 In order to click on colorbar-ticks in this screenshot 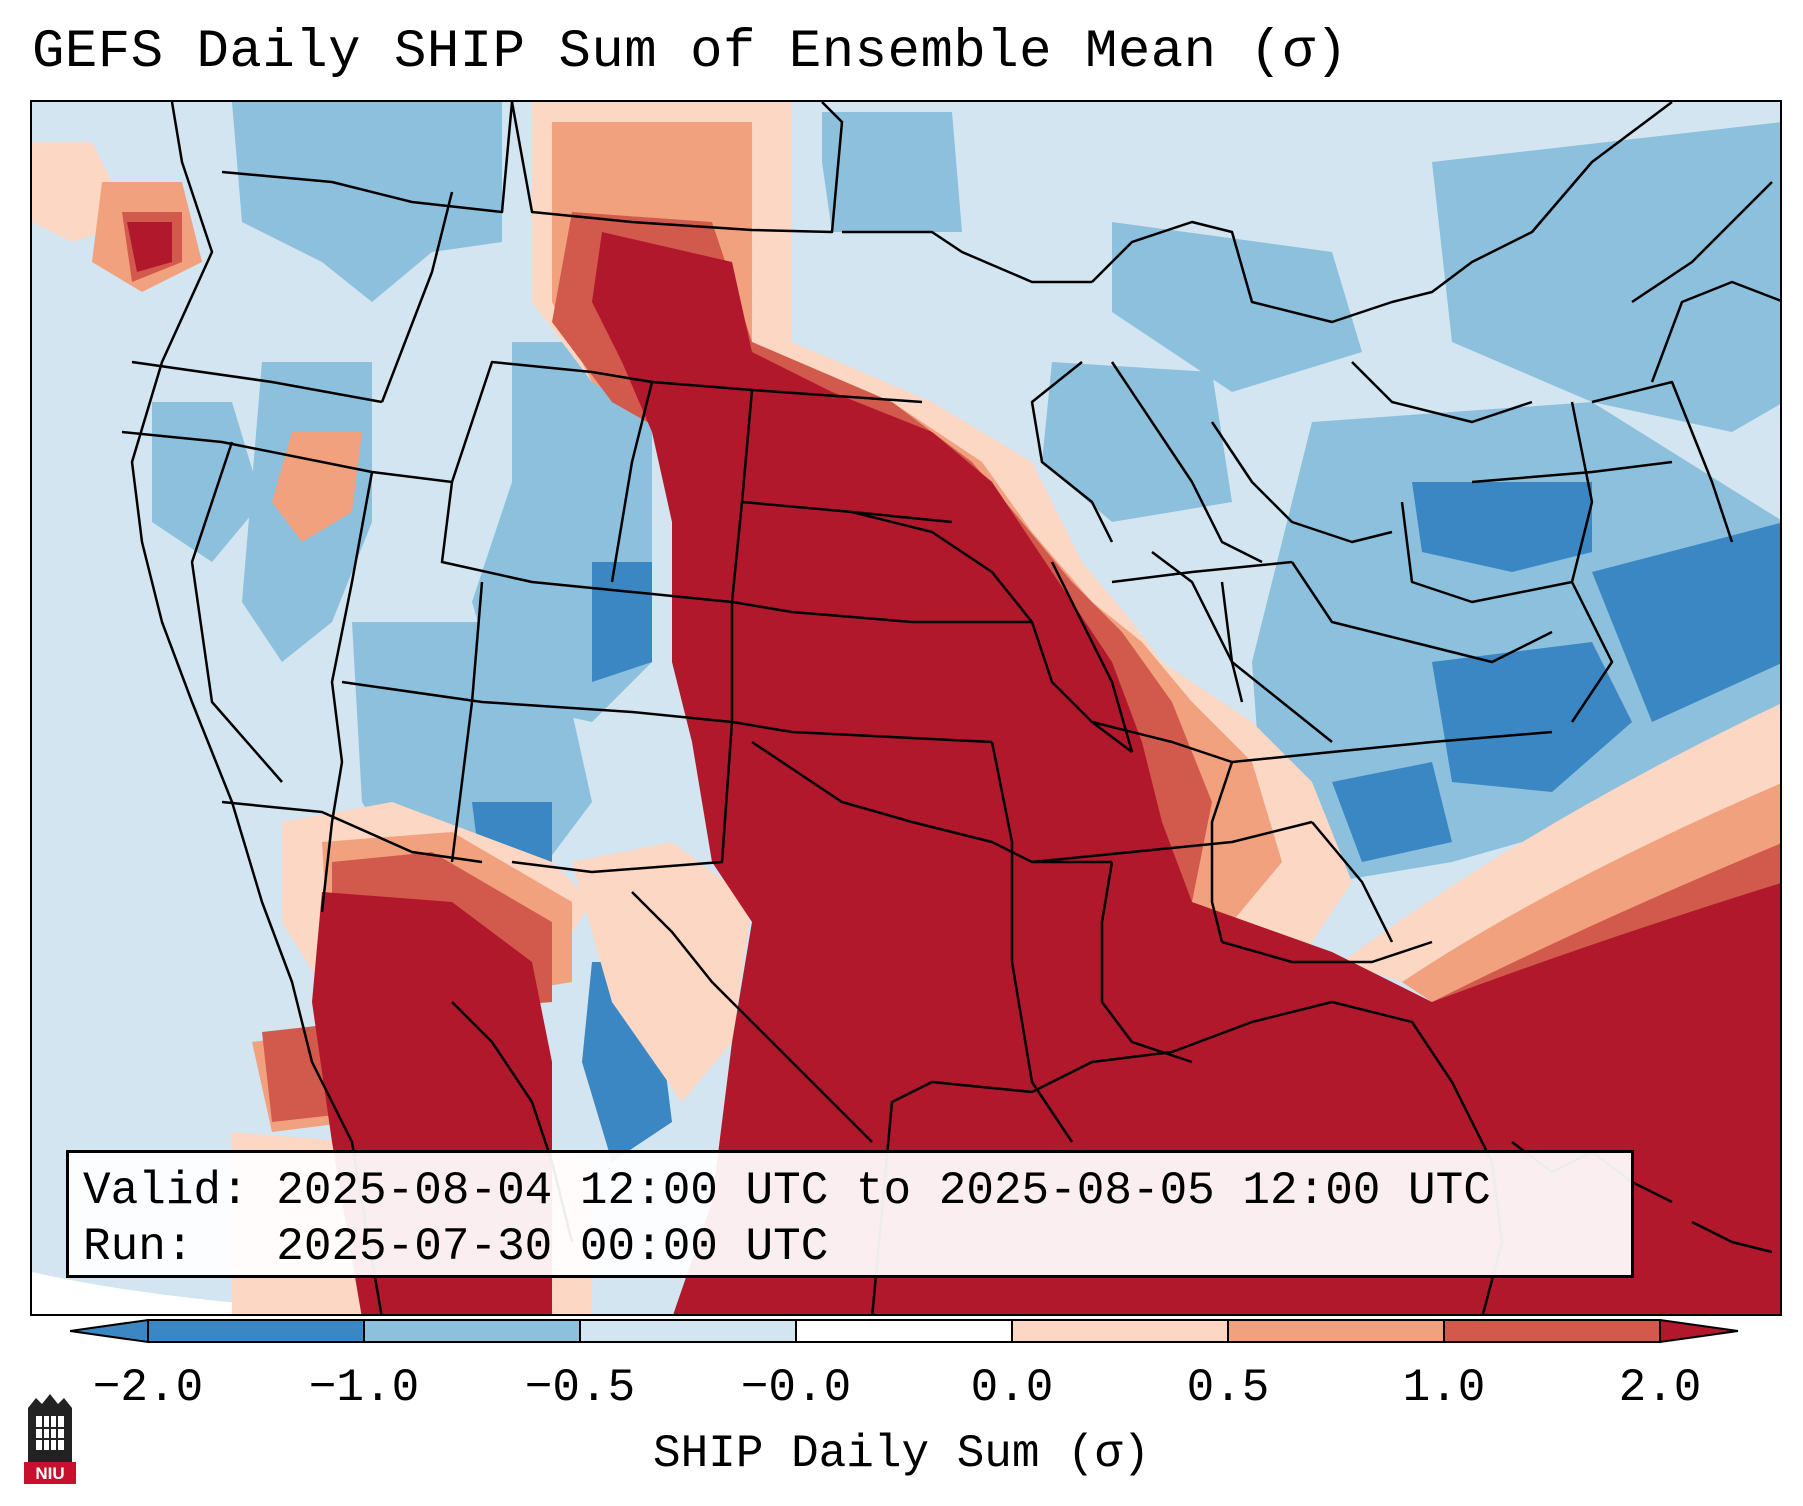, I will do `click(904, 1331)`.